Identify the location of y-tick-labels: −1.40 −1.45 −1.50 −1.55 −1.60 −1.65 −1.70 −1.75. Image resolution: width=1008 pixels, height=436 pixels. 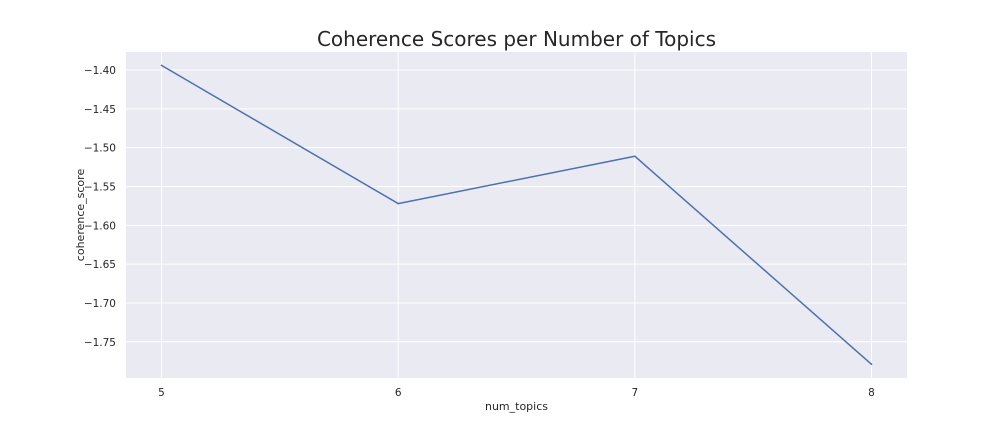
(100, 207).